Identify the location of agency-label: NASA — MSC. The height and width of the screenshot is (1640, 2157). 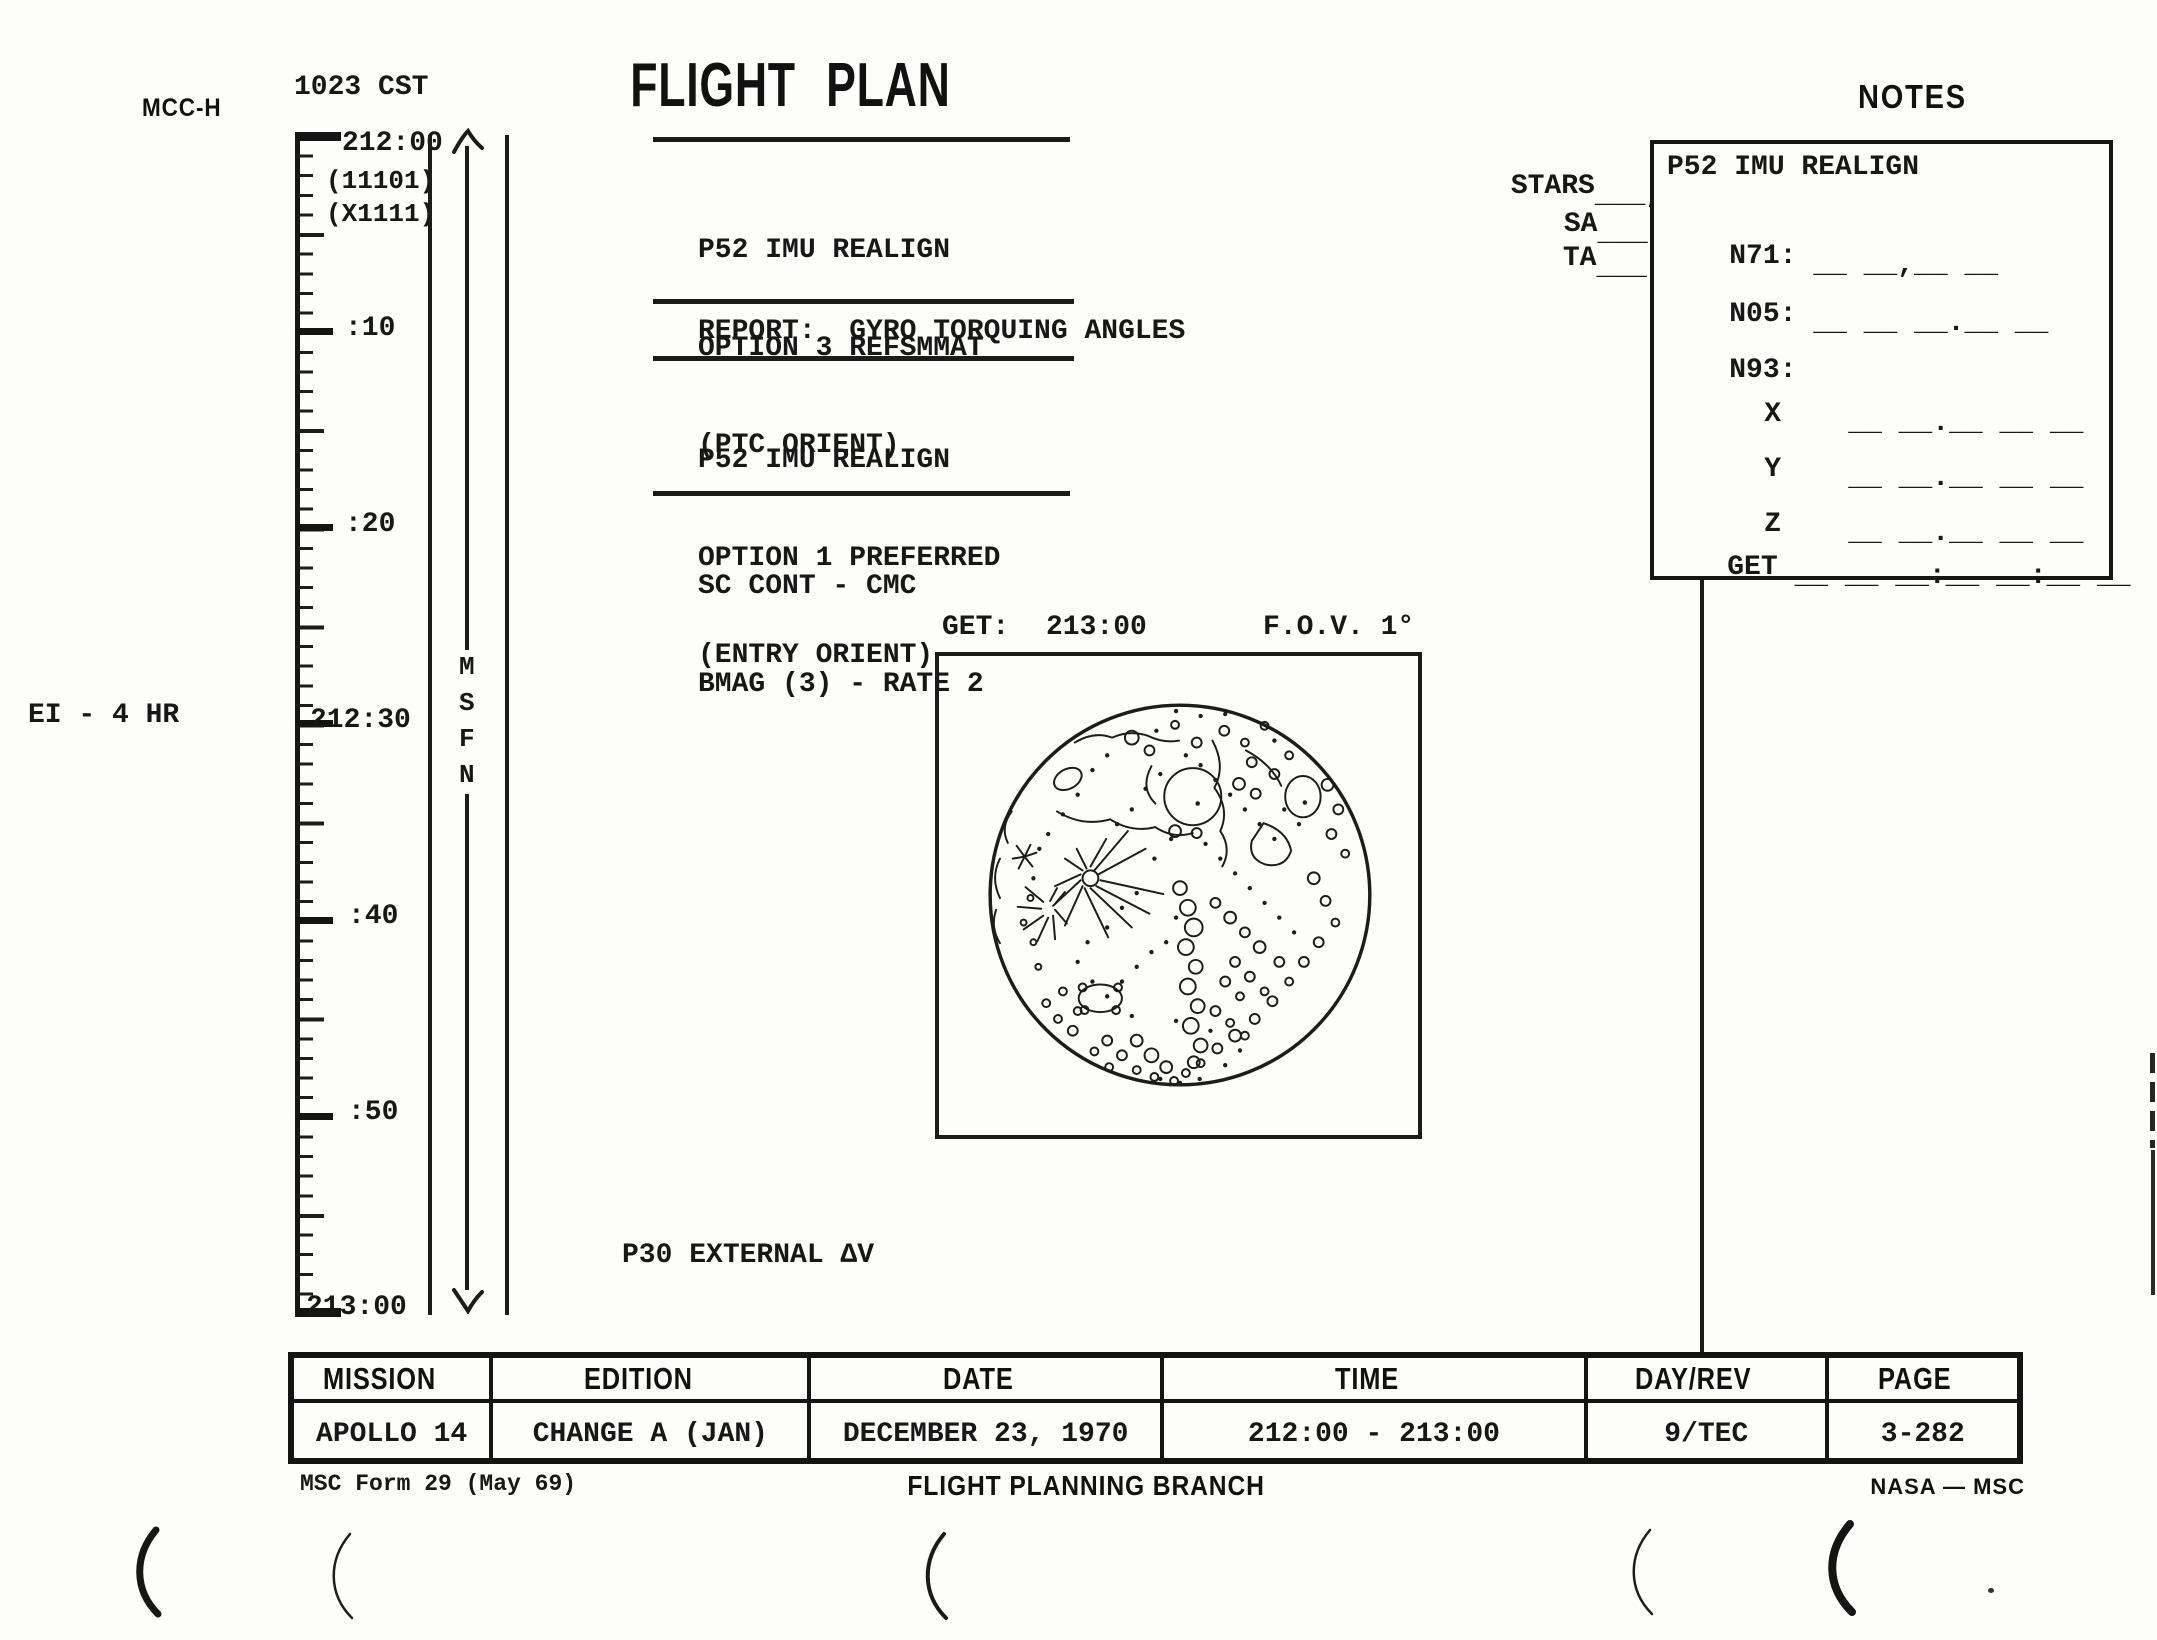
(1947, 1486).